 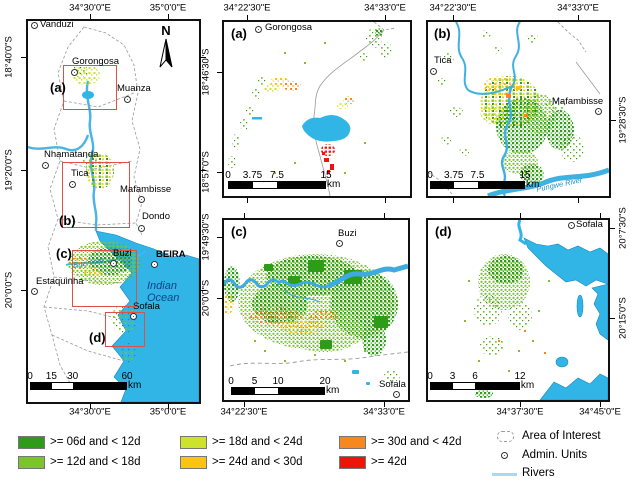 What do you see at coordinates (442, 33) in the screenshot?
I see `panel-b-letter: (b)` at bounding box center [442, 33].